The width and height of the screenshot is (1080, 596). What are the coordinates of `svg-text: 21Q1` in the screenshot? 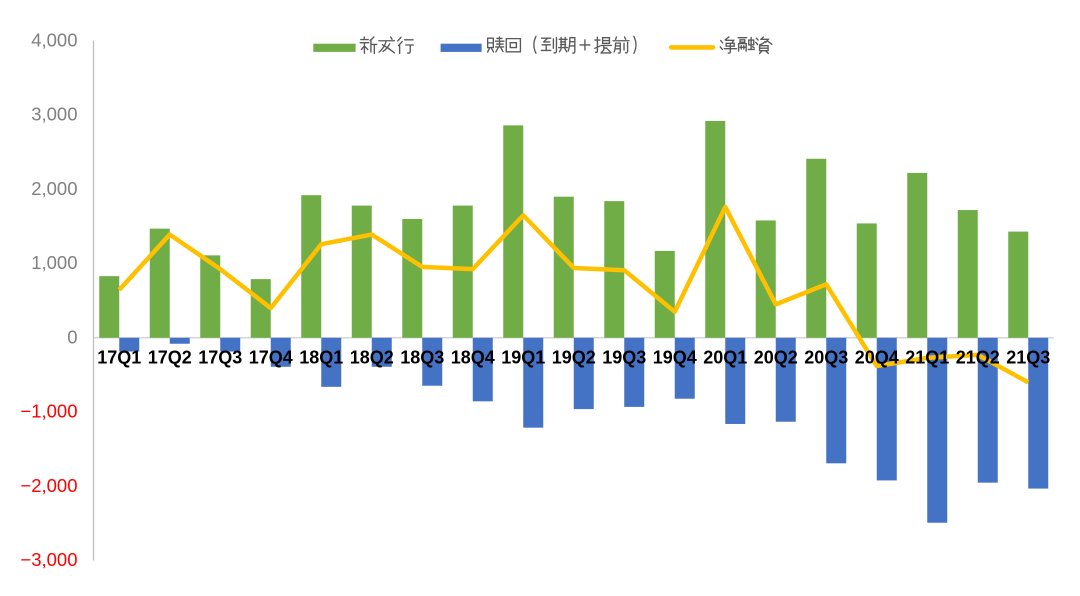 It's located at (927, 357).